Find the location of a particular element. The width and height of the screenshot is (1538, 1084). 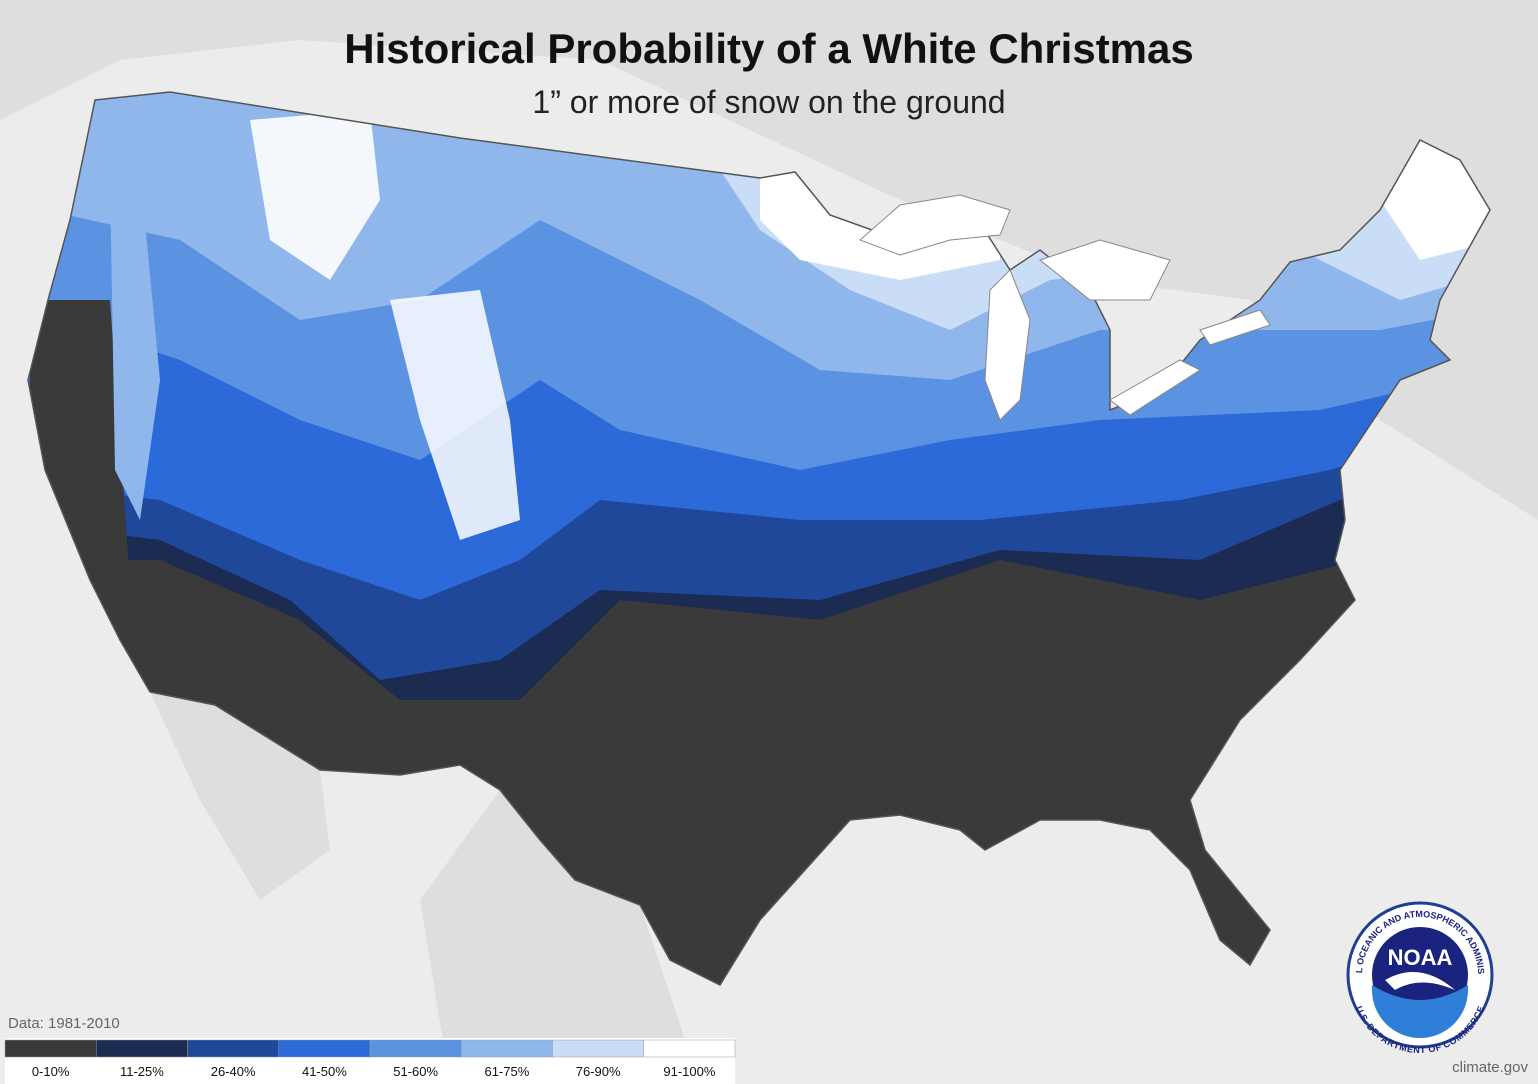

great-lakes is located at coordinates (1065, 307).